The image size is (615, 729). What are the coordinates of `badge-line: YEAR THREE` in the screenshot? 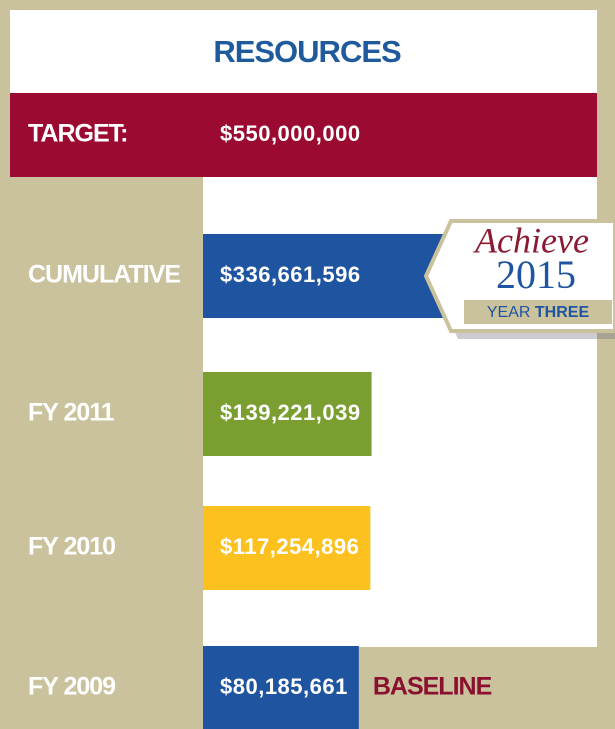 It's located at (538, 312).